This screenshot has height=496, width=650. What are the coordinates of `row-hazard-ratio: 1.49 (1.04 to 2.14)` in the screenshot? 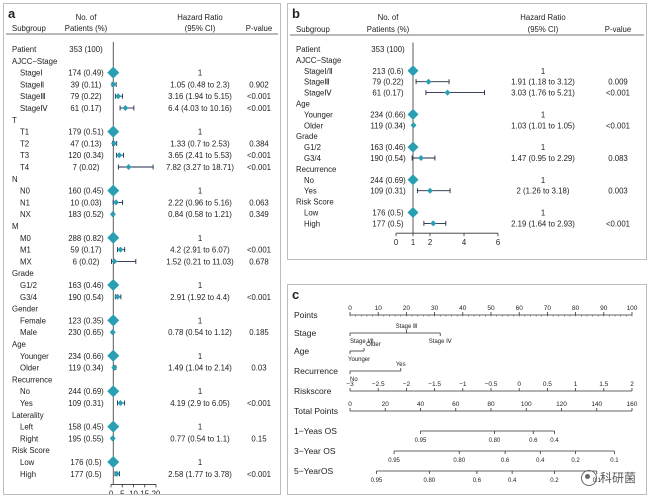 It's located at (200, 368).